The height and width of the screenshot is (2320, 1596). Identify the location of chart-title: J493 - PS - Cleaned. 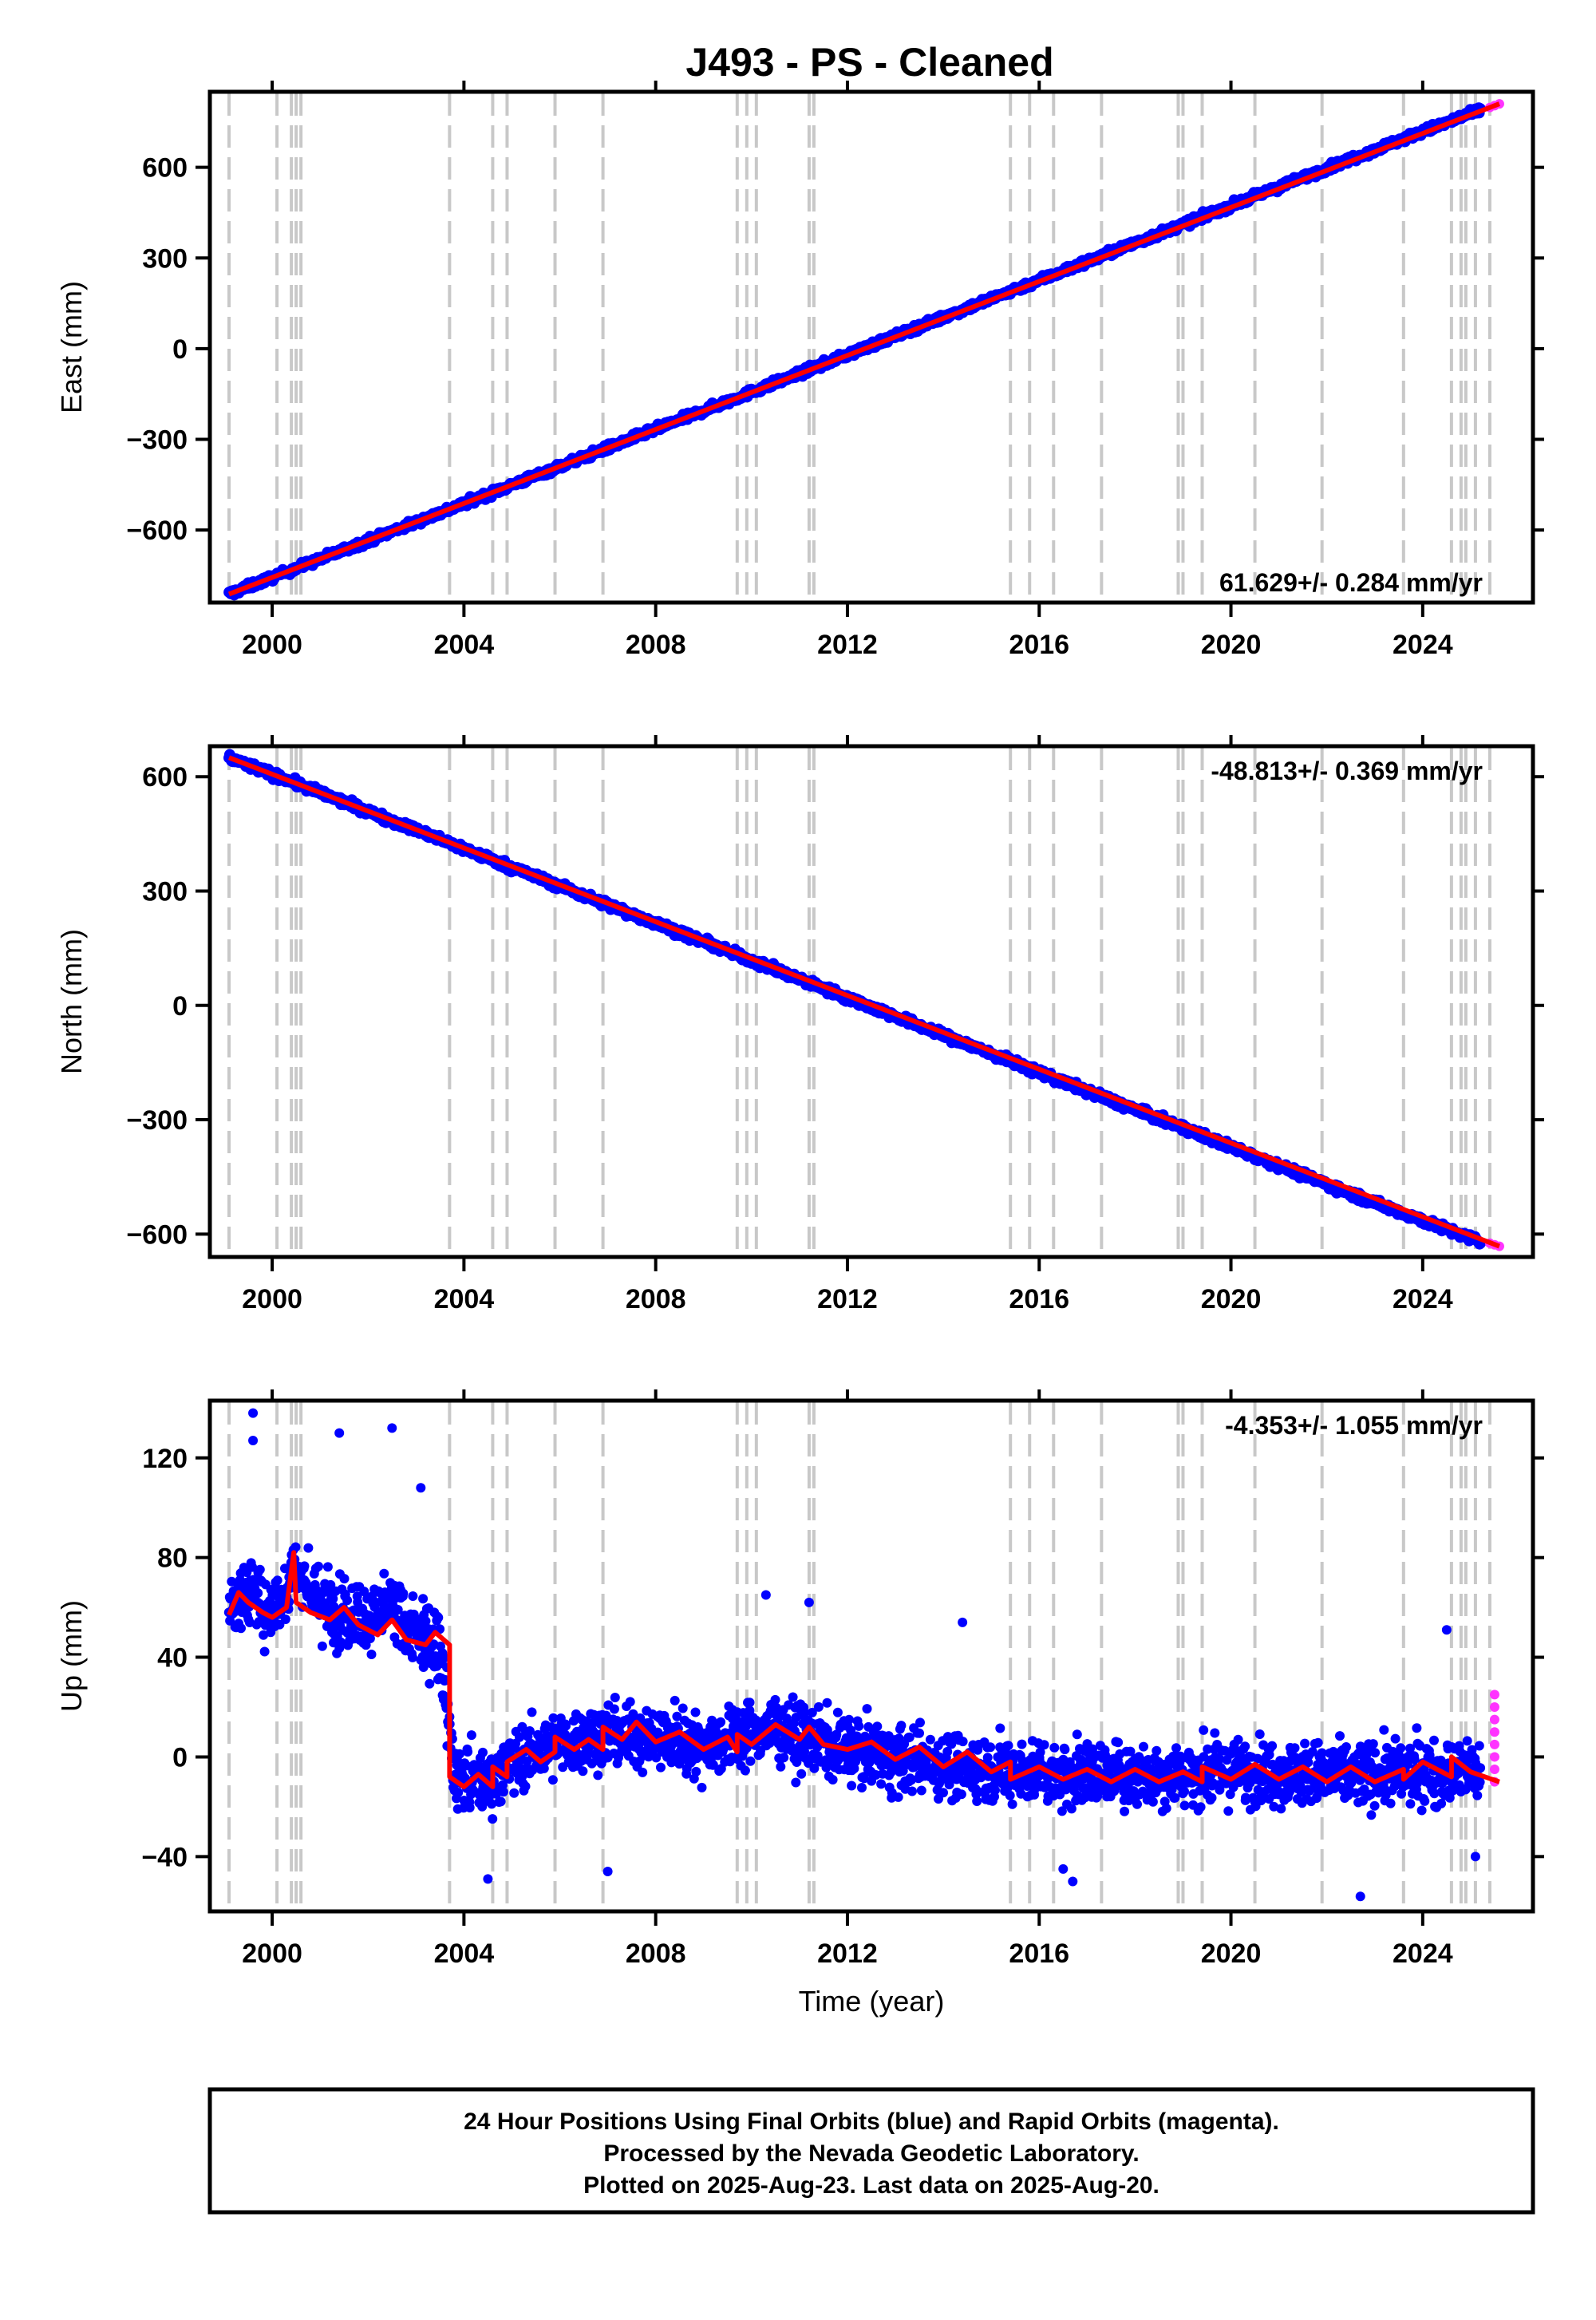
(869, 63).